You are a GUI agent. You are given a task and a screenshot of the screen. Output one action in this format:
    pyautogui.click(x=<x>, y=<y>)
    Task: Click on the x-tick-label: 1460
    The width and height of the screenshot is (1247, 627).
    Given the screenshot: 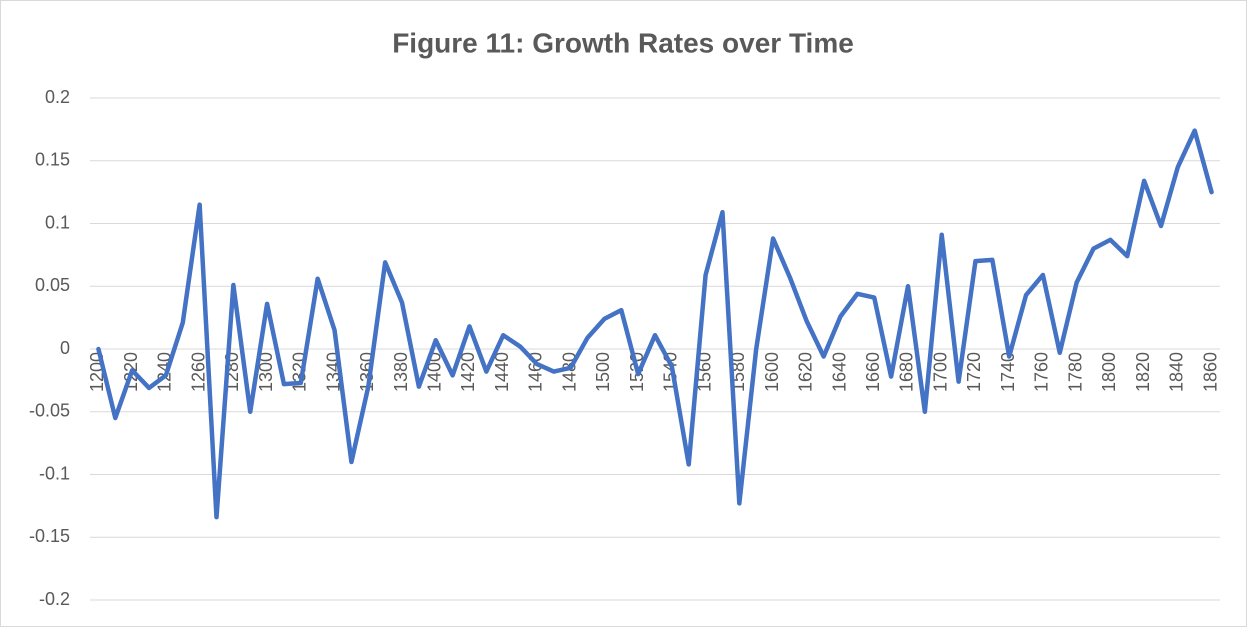 What is the action you would take?
    pyautogui.click(x=536, y=372)
    